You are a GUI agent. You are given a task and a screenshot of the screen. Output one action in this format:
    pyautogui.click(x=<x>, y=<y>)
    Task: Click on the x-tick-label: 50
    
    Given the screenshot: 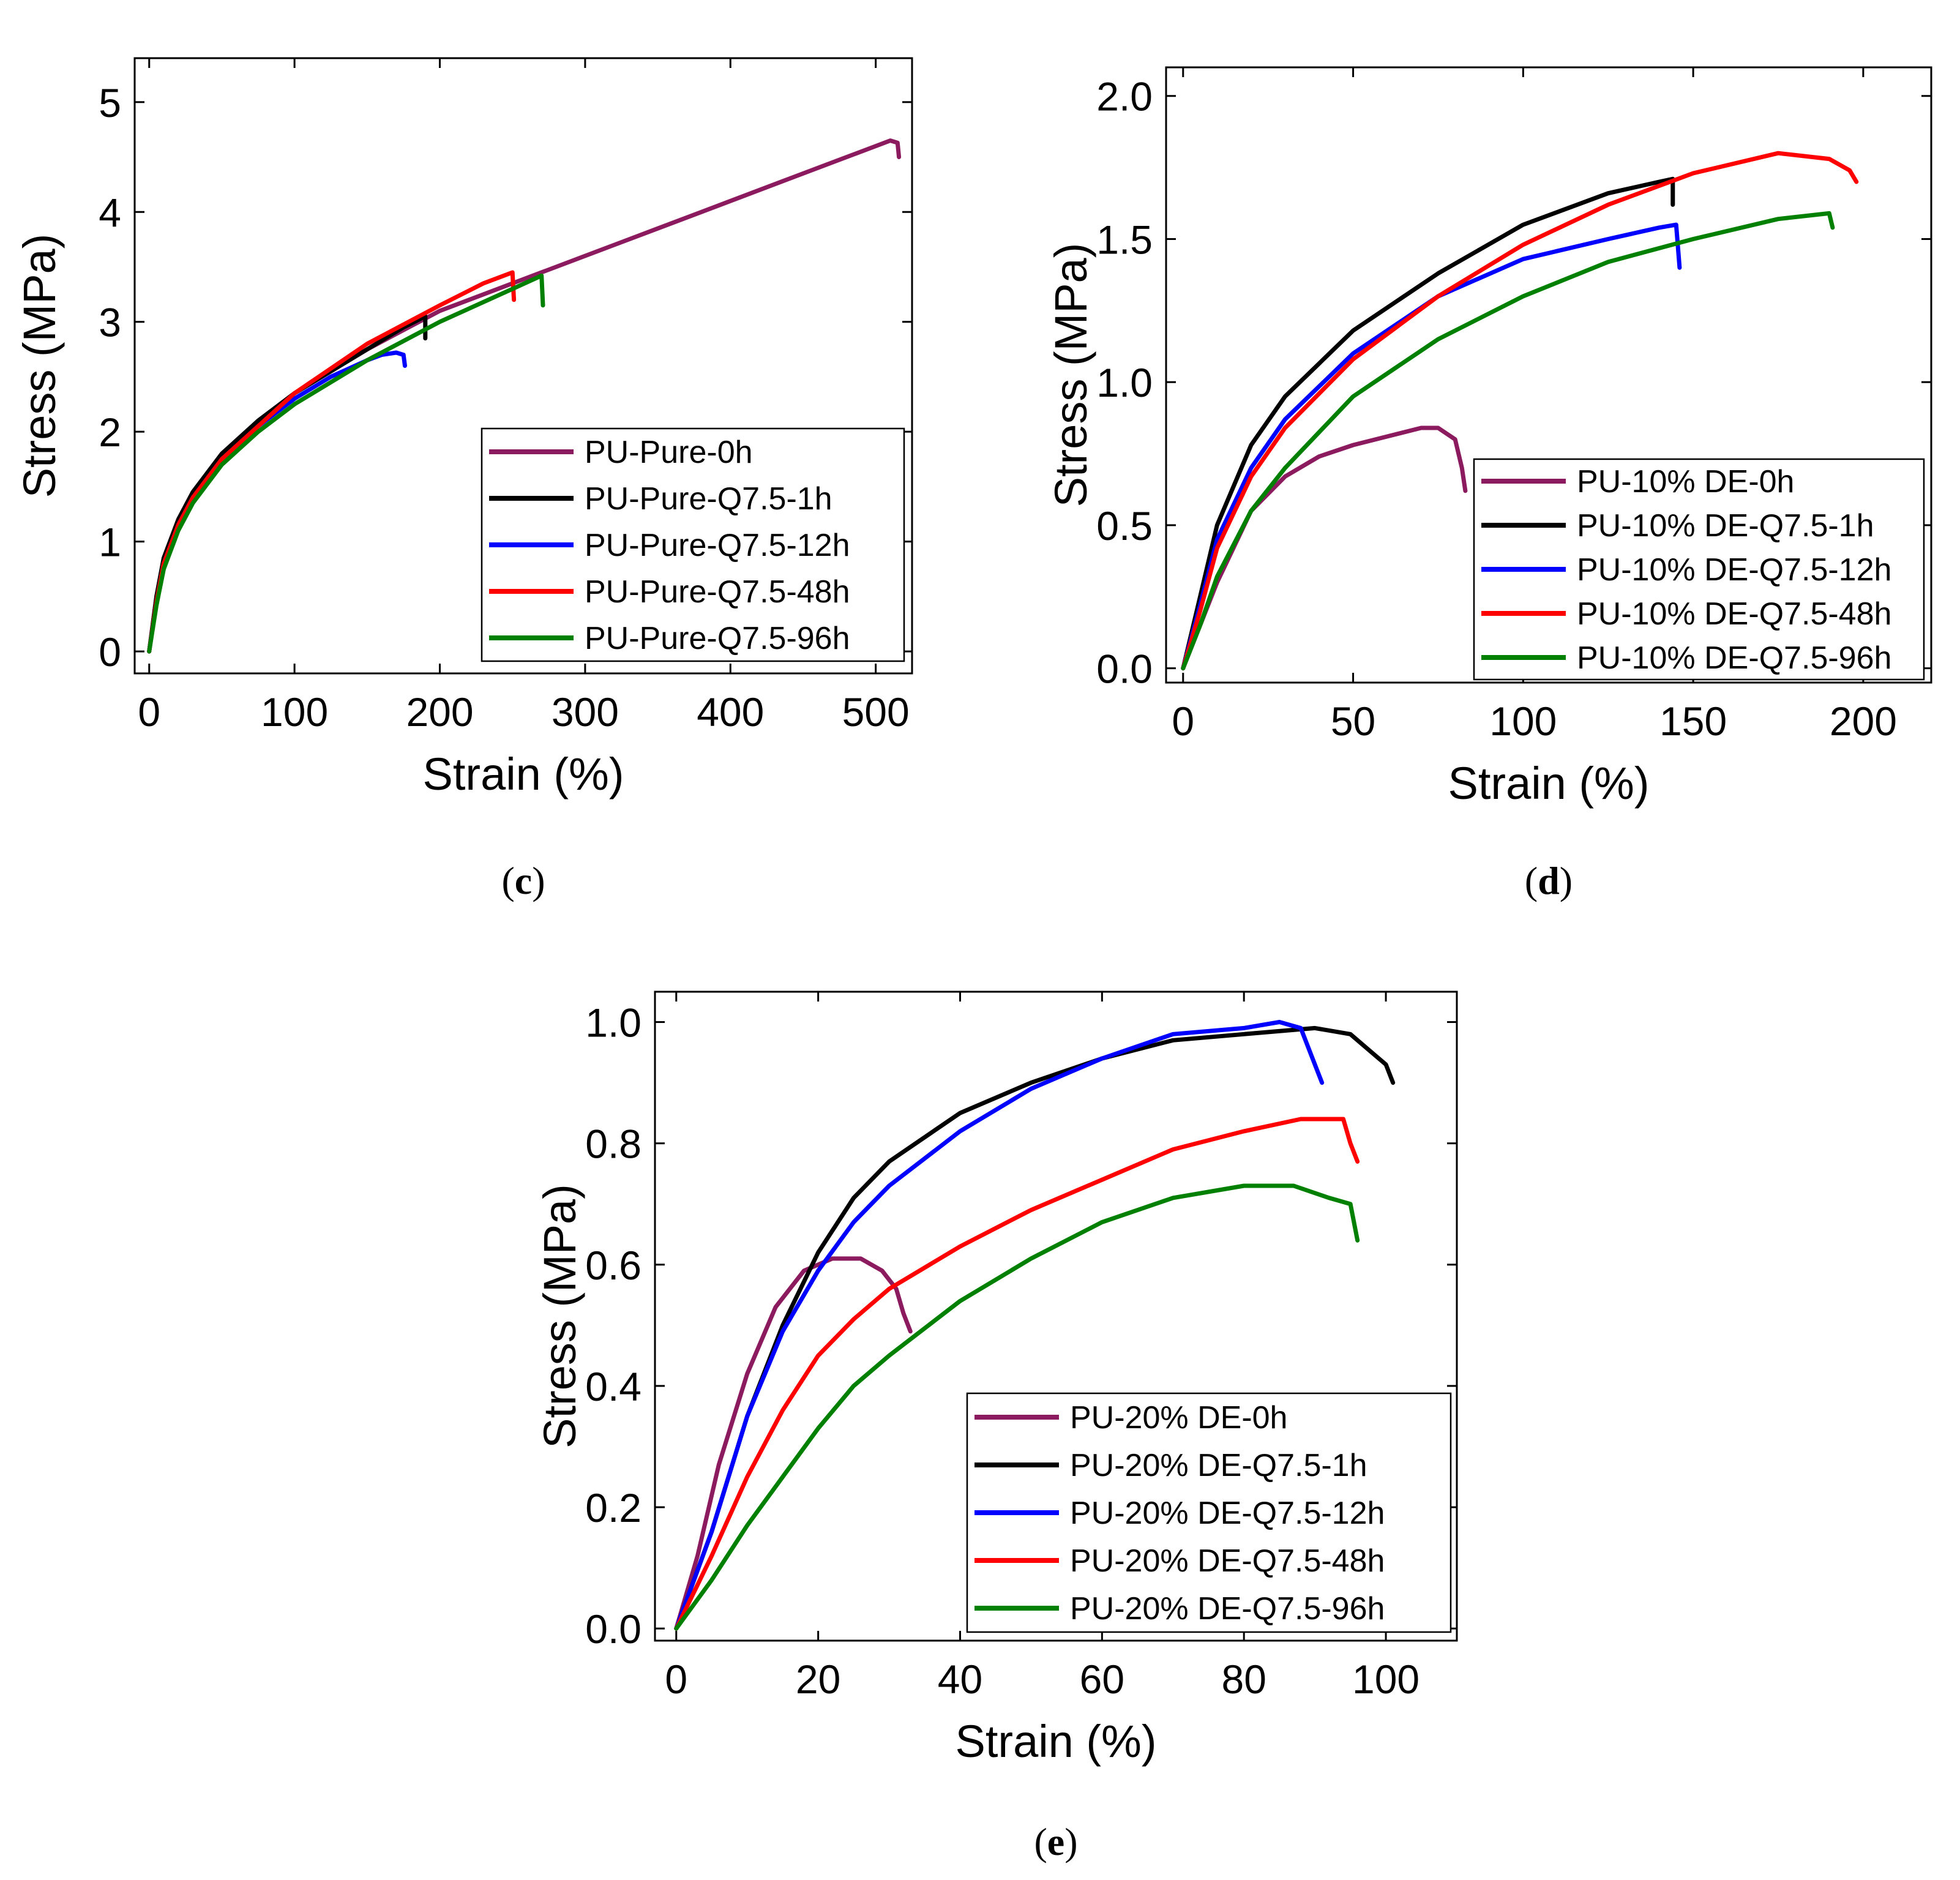 What is the action you would take?
    pyautogui.click(x=1353, y=721)
    